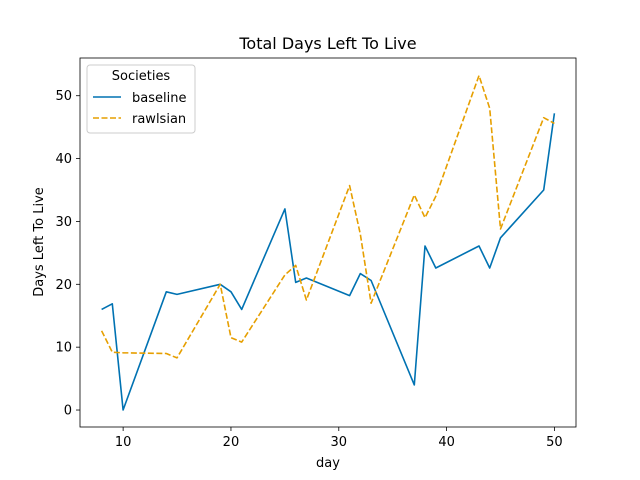  What do you see at coordinates (159, 119) in the screenshot?
I see `legend-label-rawlsian: rawlsian` at bounding box center [159, 119].